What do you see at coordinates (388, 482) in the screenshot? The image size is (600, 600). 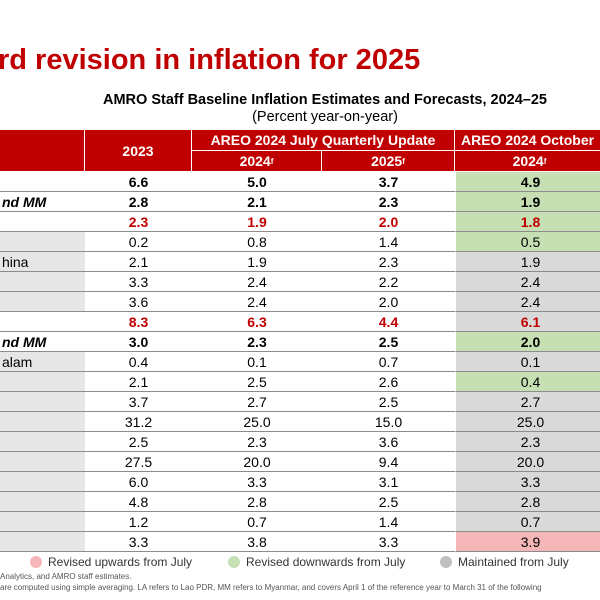 I see `value-cell: 3.1` at bounding box center [388, 482].